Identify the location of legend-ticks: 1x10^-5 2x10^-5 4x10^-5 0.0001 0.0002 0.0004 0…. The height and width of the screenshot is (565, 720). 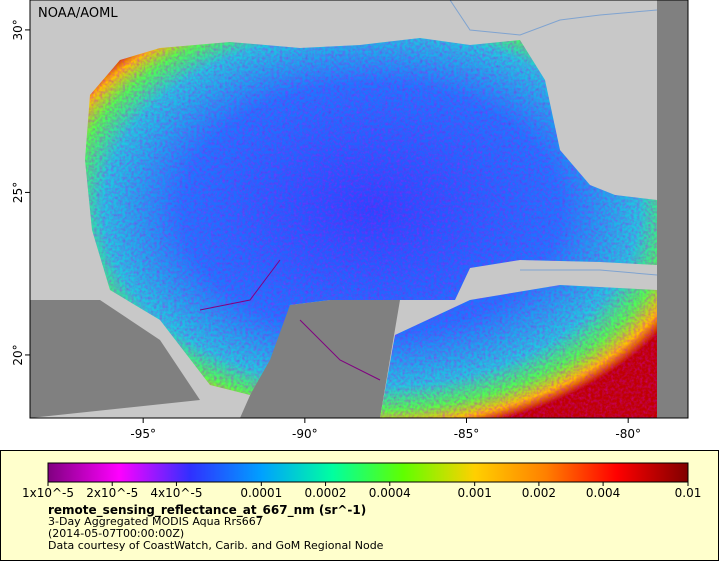
(361, 491).